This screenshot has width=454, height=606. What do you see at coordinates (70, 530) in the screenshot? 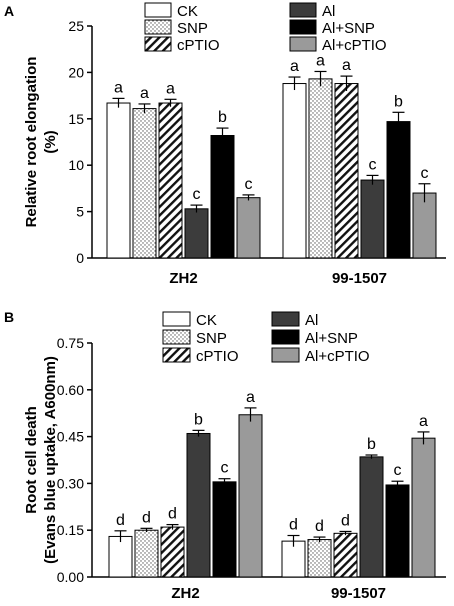
I see `y-tick-label: 0.15` at bounding box center [70, 530].